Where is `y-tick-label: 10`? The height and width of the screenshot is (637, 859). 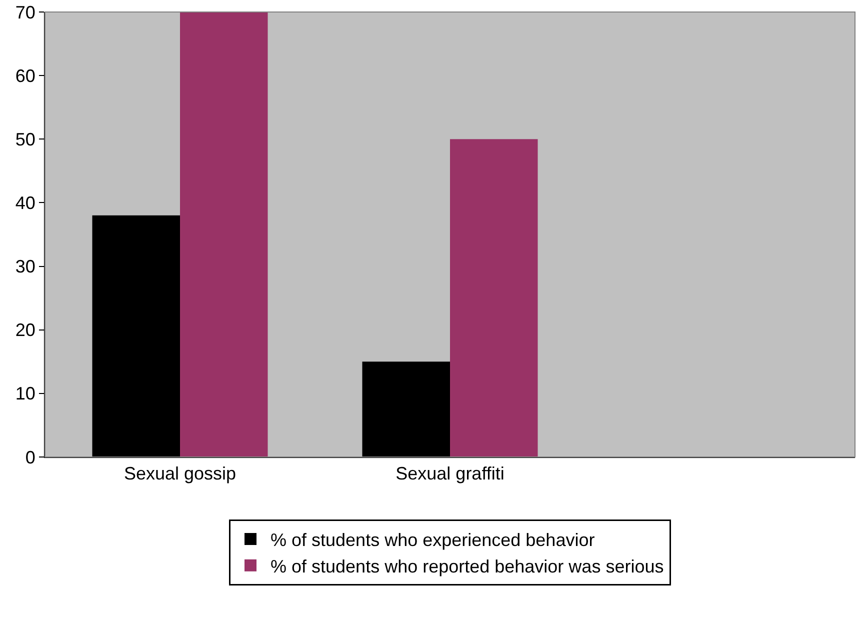
y-tick-label: 10 is located at coordinates (25, 394).